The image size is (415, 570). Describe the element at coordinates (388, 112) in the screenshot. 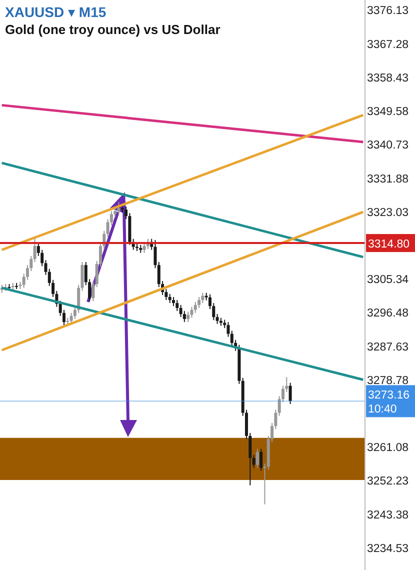

I see `y-tick-label: 3349.58` at that location.